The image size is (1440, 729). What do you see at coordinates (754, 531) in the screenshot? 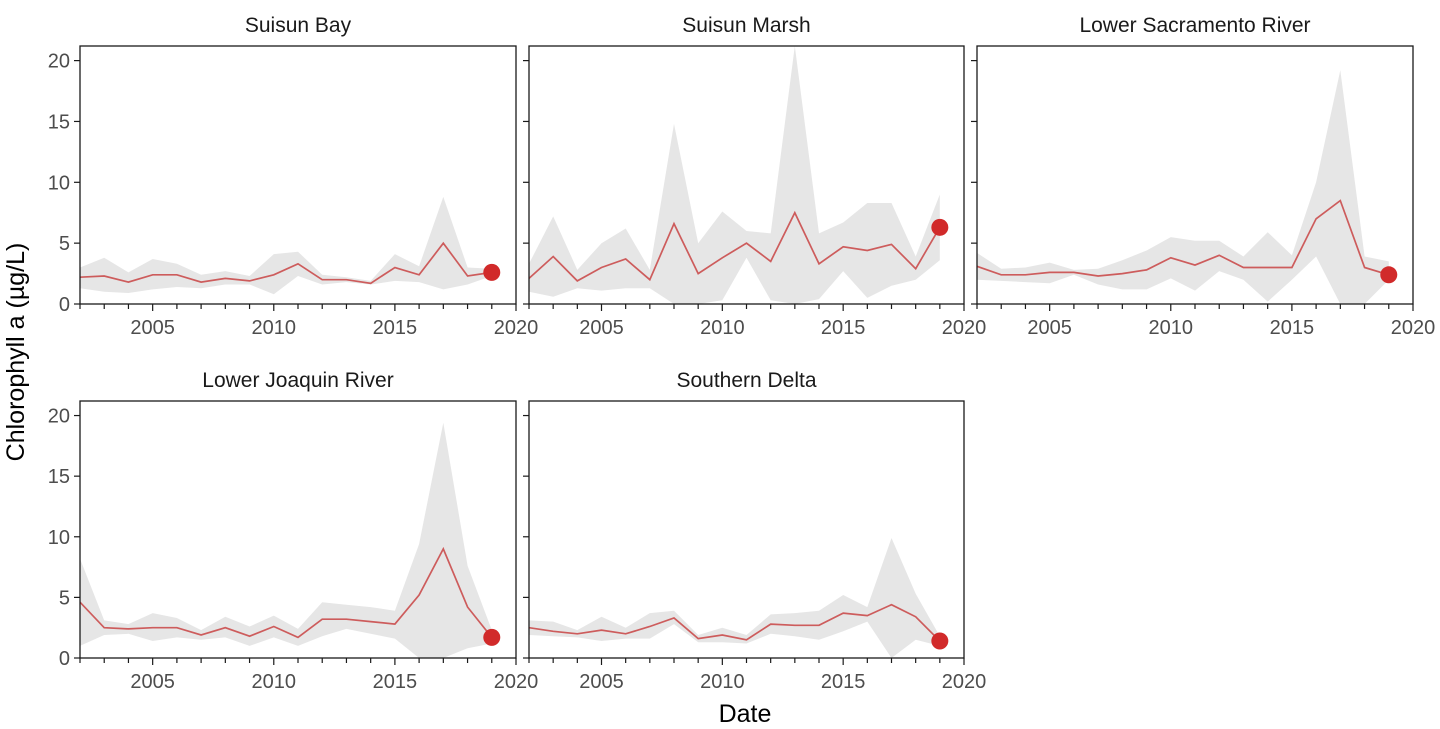
I see `panel-5: Southern Delta 2005 2010 2015 2020` at bounding box center [754, 531].